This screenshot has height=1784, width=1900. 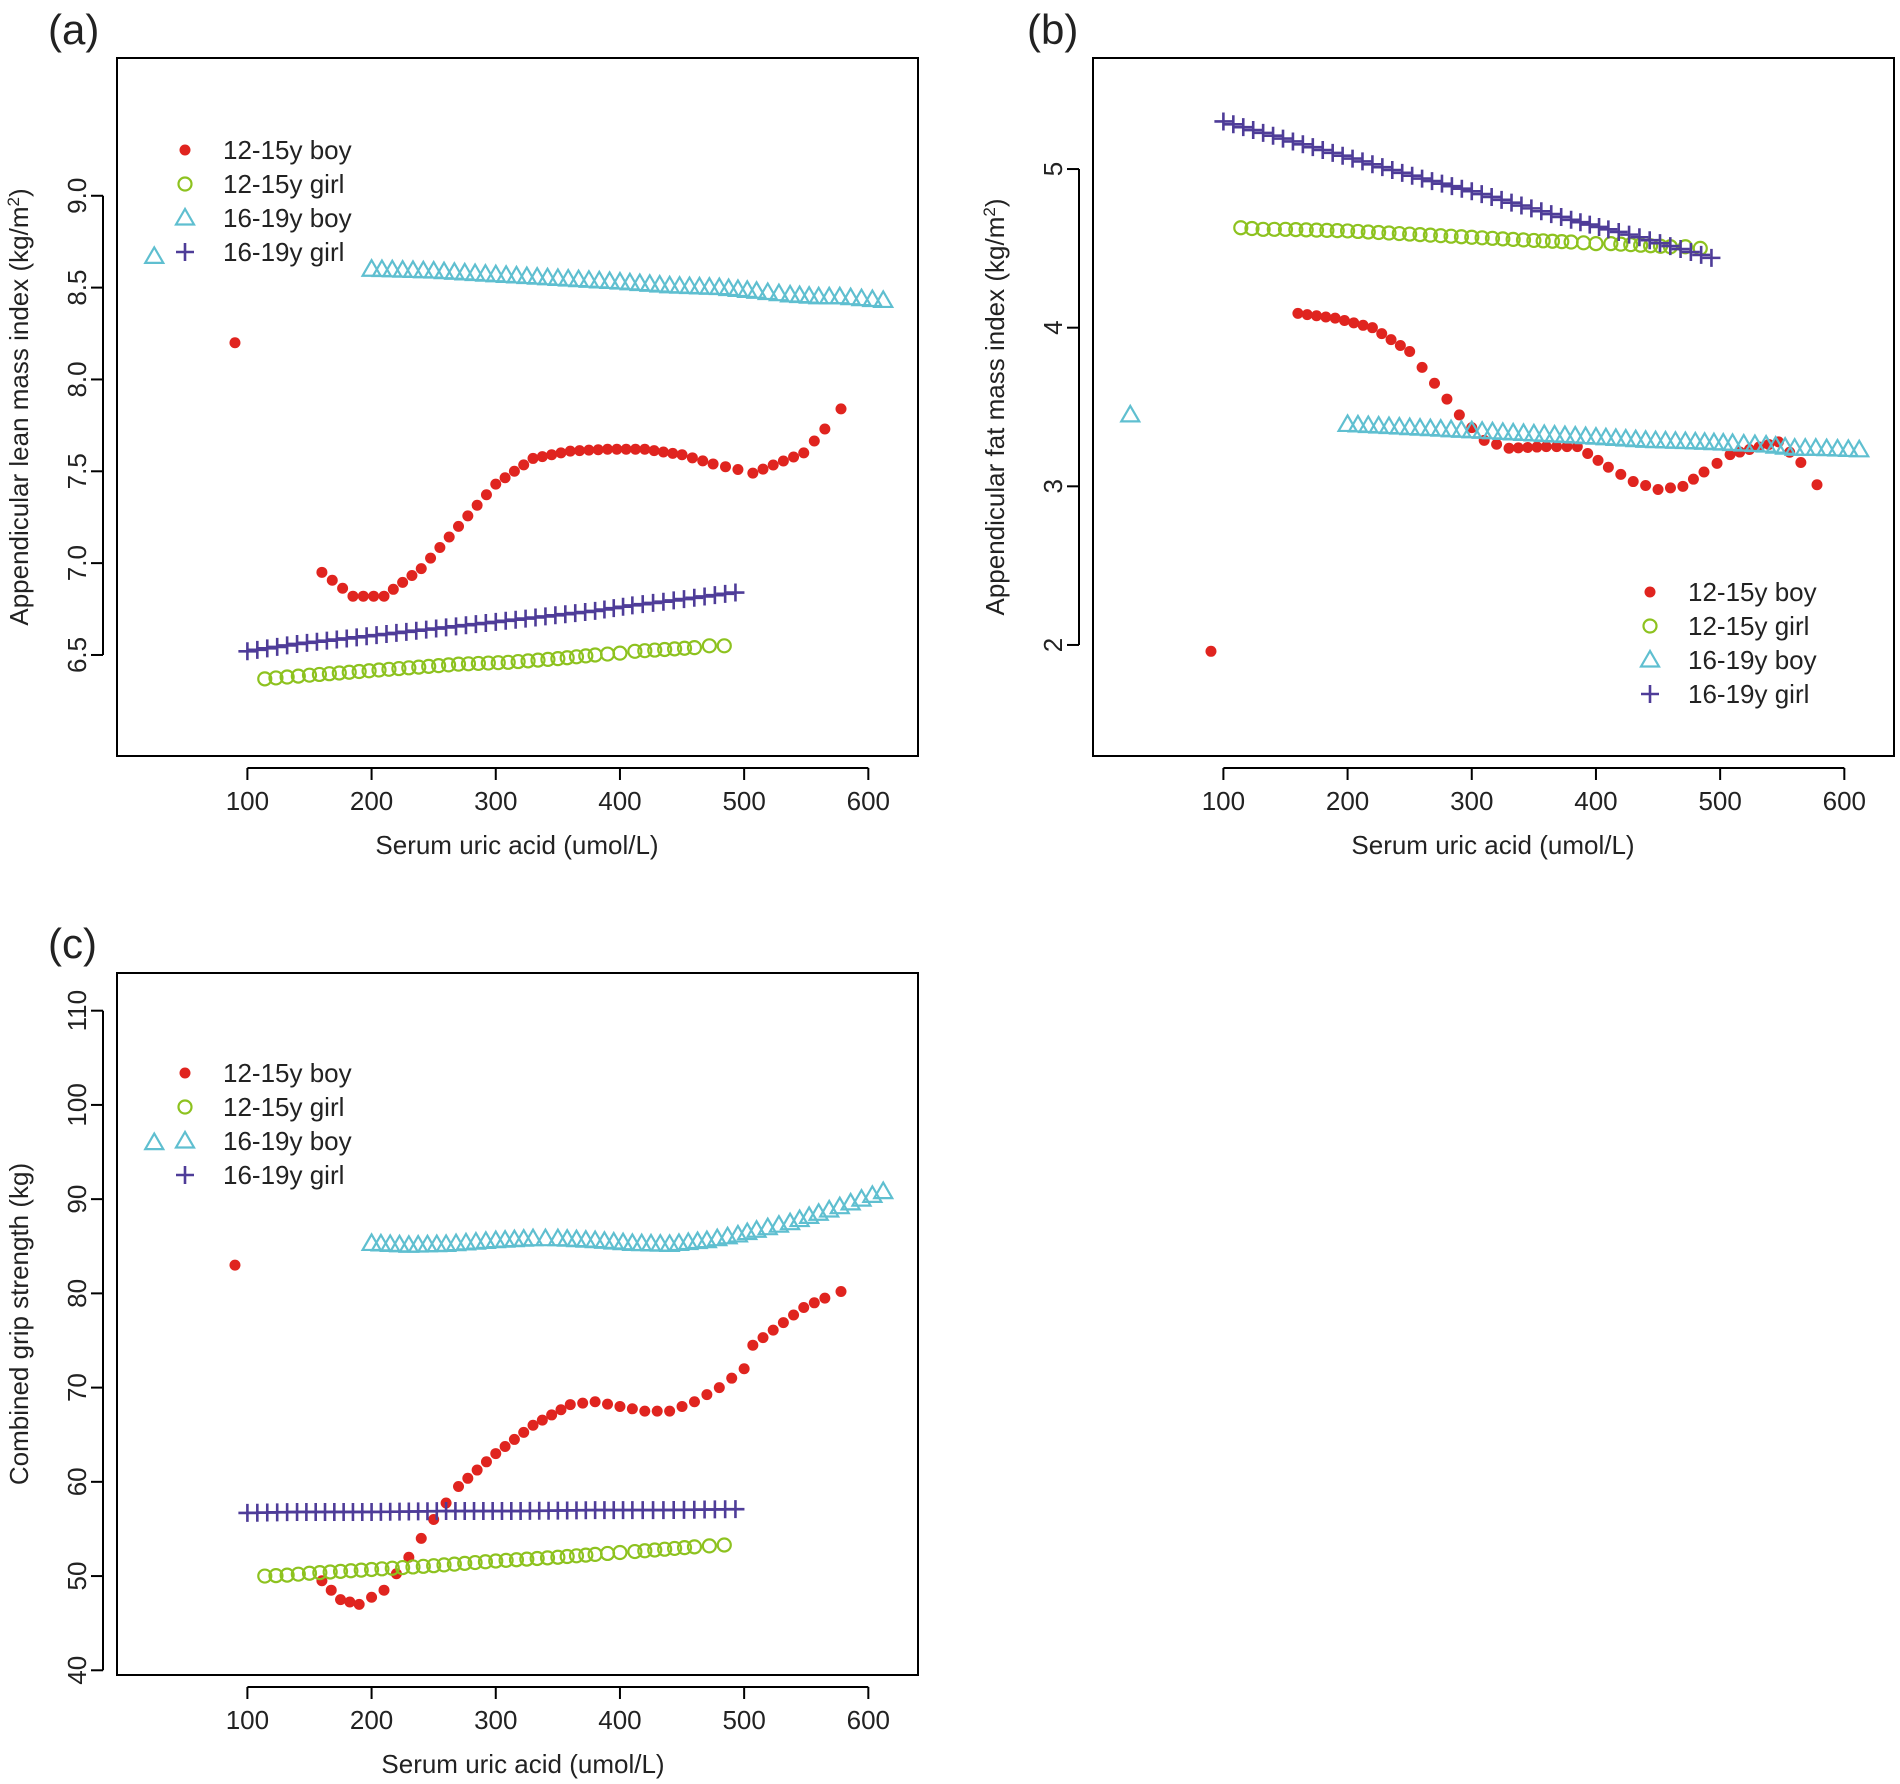 What do you see at coordinates (77, 1481) in the screenshot?
I see `y-tick-label: 60` at bounding box center [77, 1481].